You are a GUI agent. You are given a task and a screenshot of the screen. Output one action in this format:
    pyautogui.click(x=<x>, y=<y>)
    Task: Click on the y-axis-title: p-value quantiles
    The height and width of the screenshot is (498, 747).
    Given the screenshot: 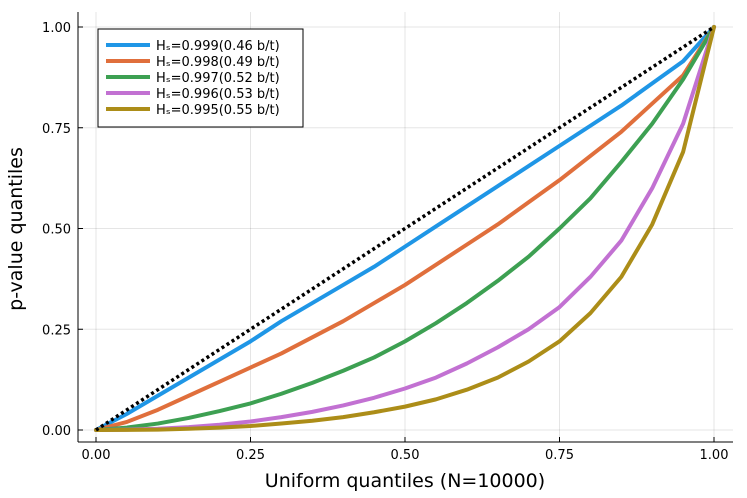 What is the action you would take?
    pyautogui.click(x=16, y=229)
    